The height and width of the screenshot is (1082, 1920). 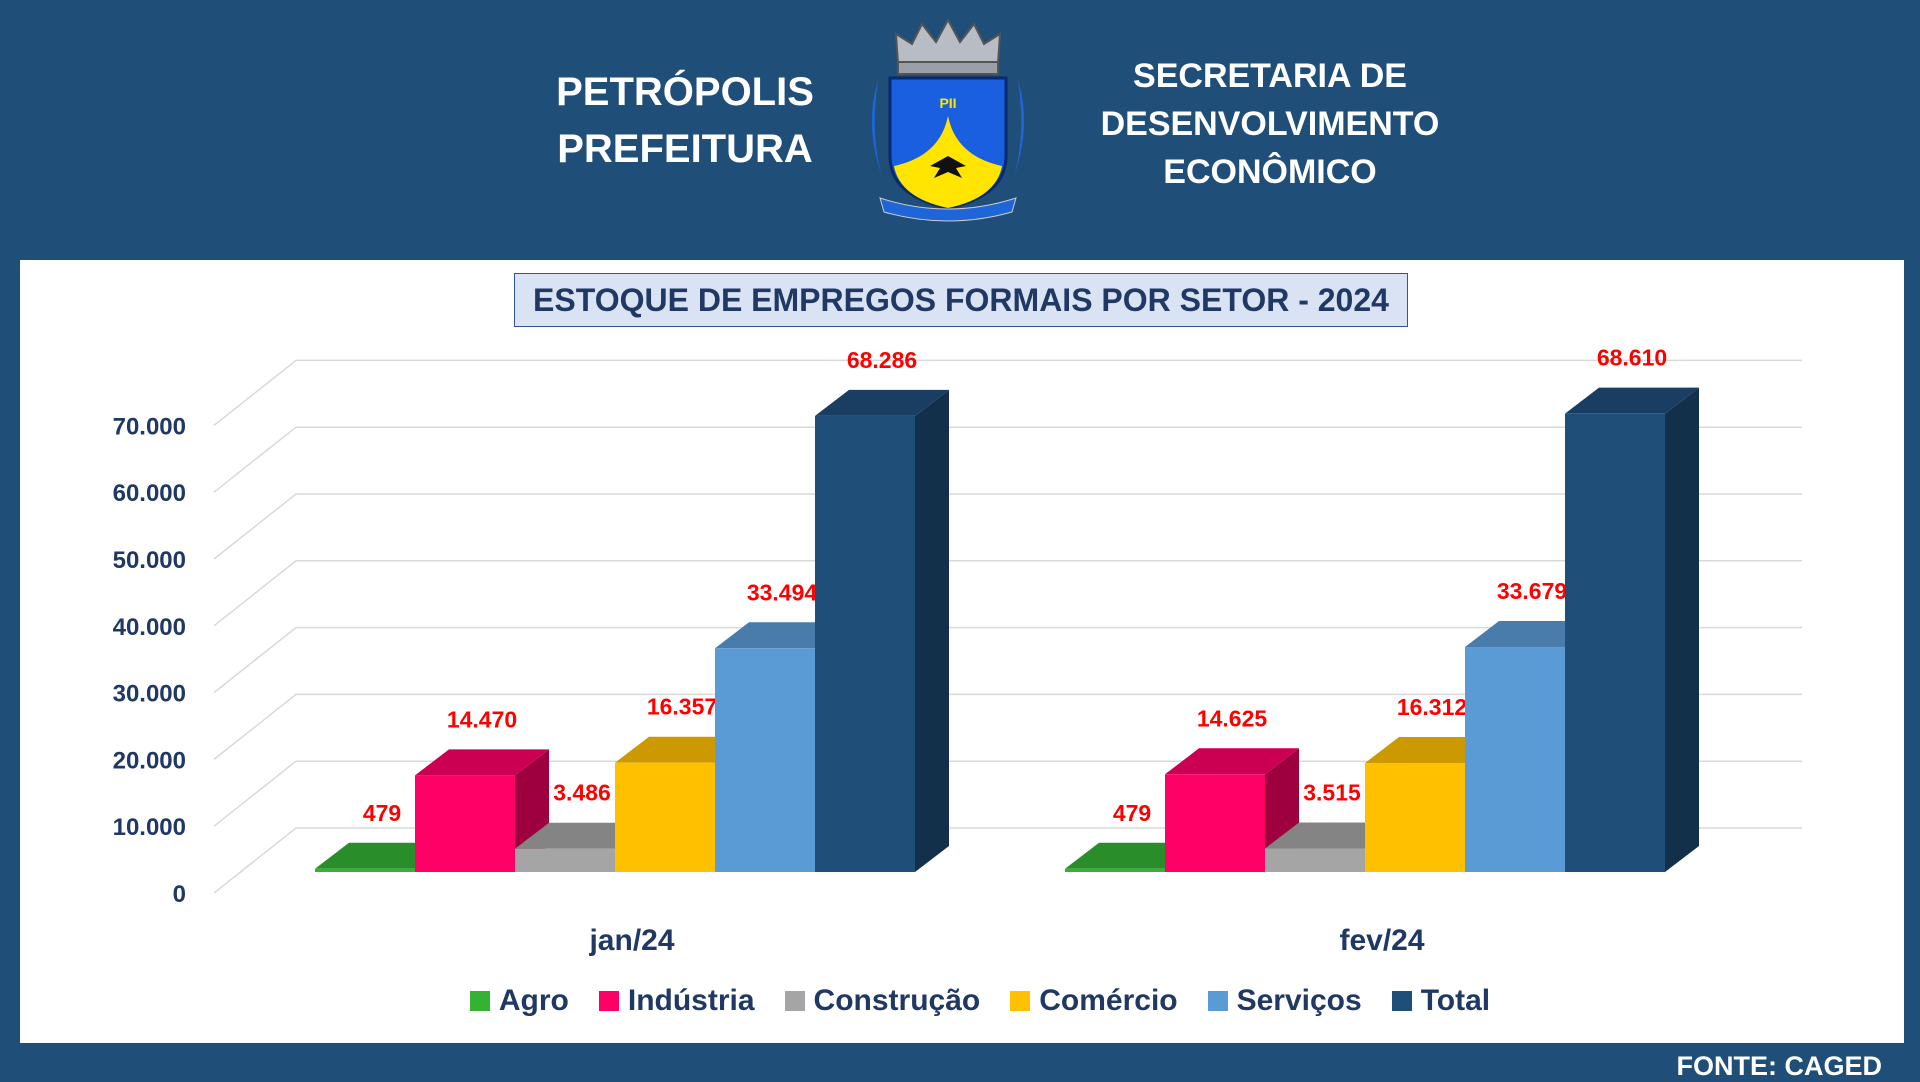 I want to click on legend-item: Comércio, so click(x=1094, y=1001).